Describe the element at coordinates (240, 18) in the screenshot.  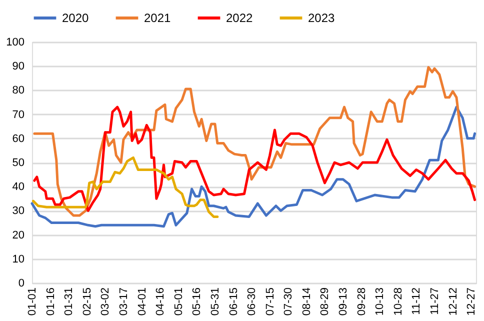
I see `legend-label: 2022` at that location.